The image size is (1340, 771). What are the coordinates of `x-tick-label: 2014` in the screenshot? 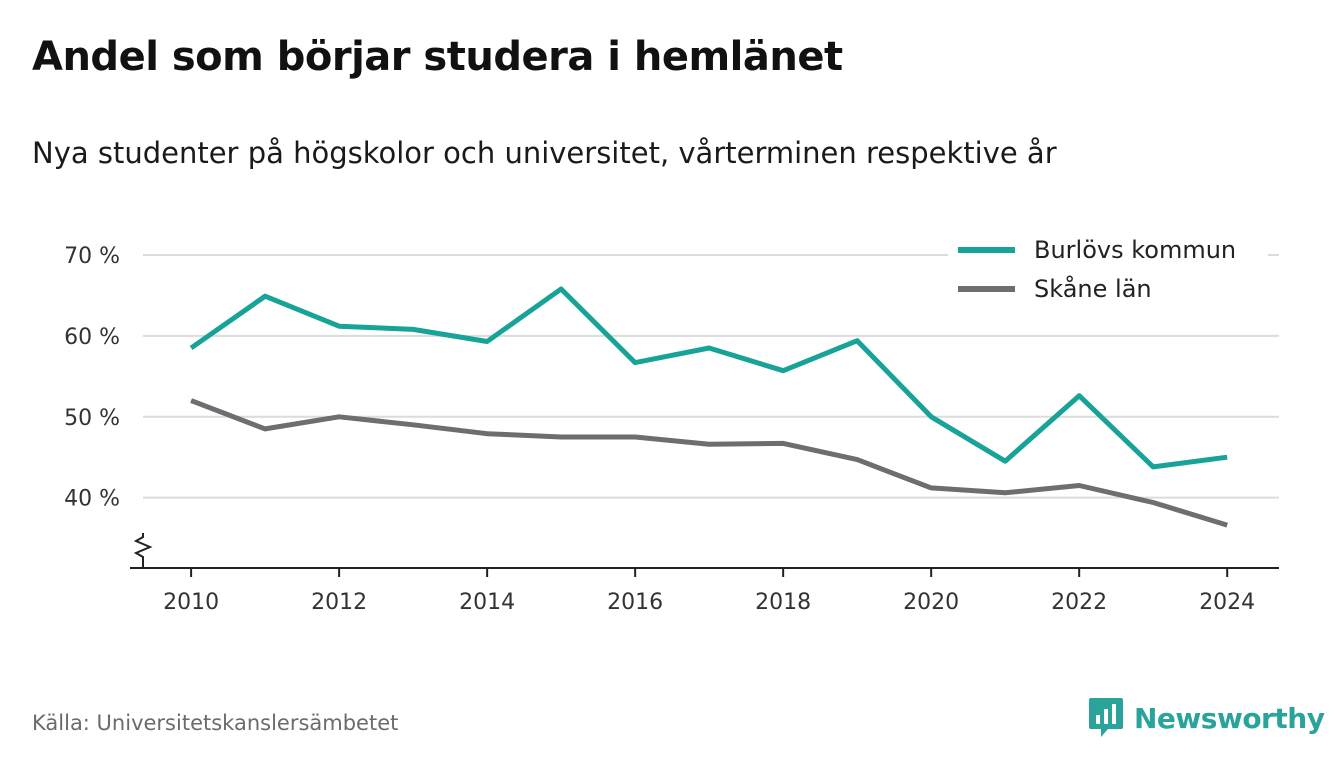 It's located at (487, 602).